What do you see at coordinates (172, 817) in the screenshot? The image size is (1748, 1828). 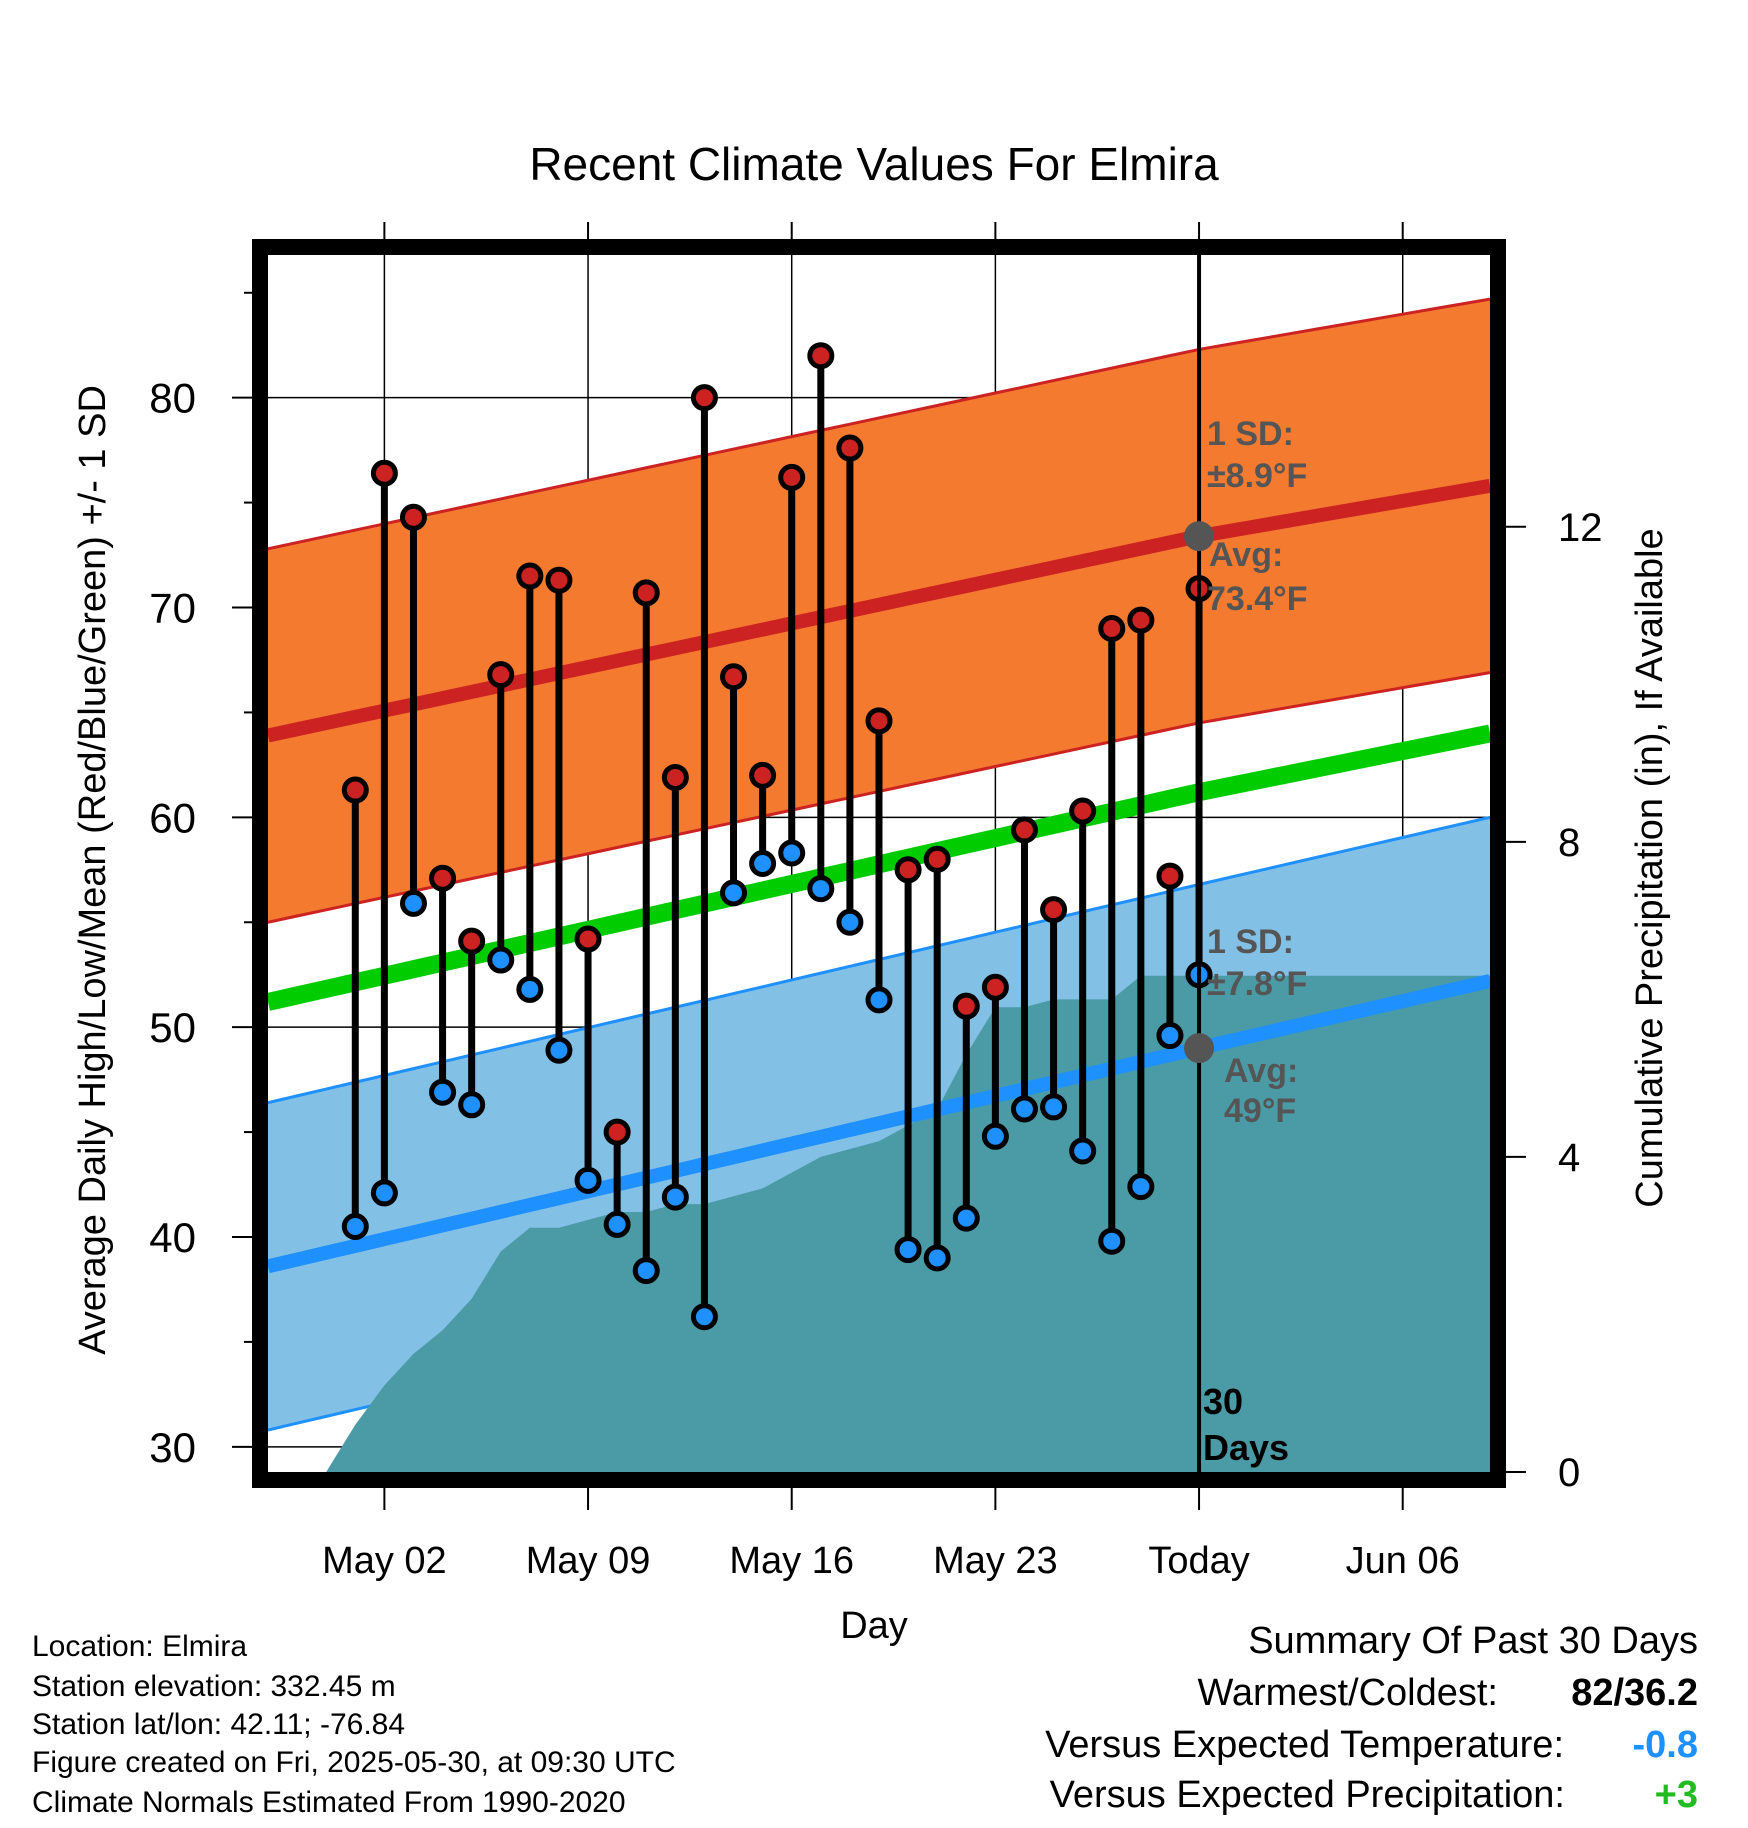 I see `y-tick-label: 60` at bounding box center [172, 817].